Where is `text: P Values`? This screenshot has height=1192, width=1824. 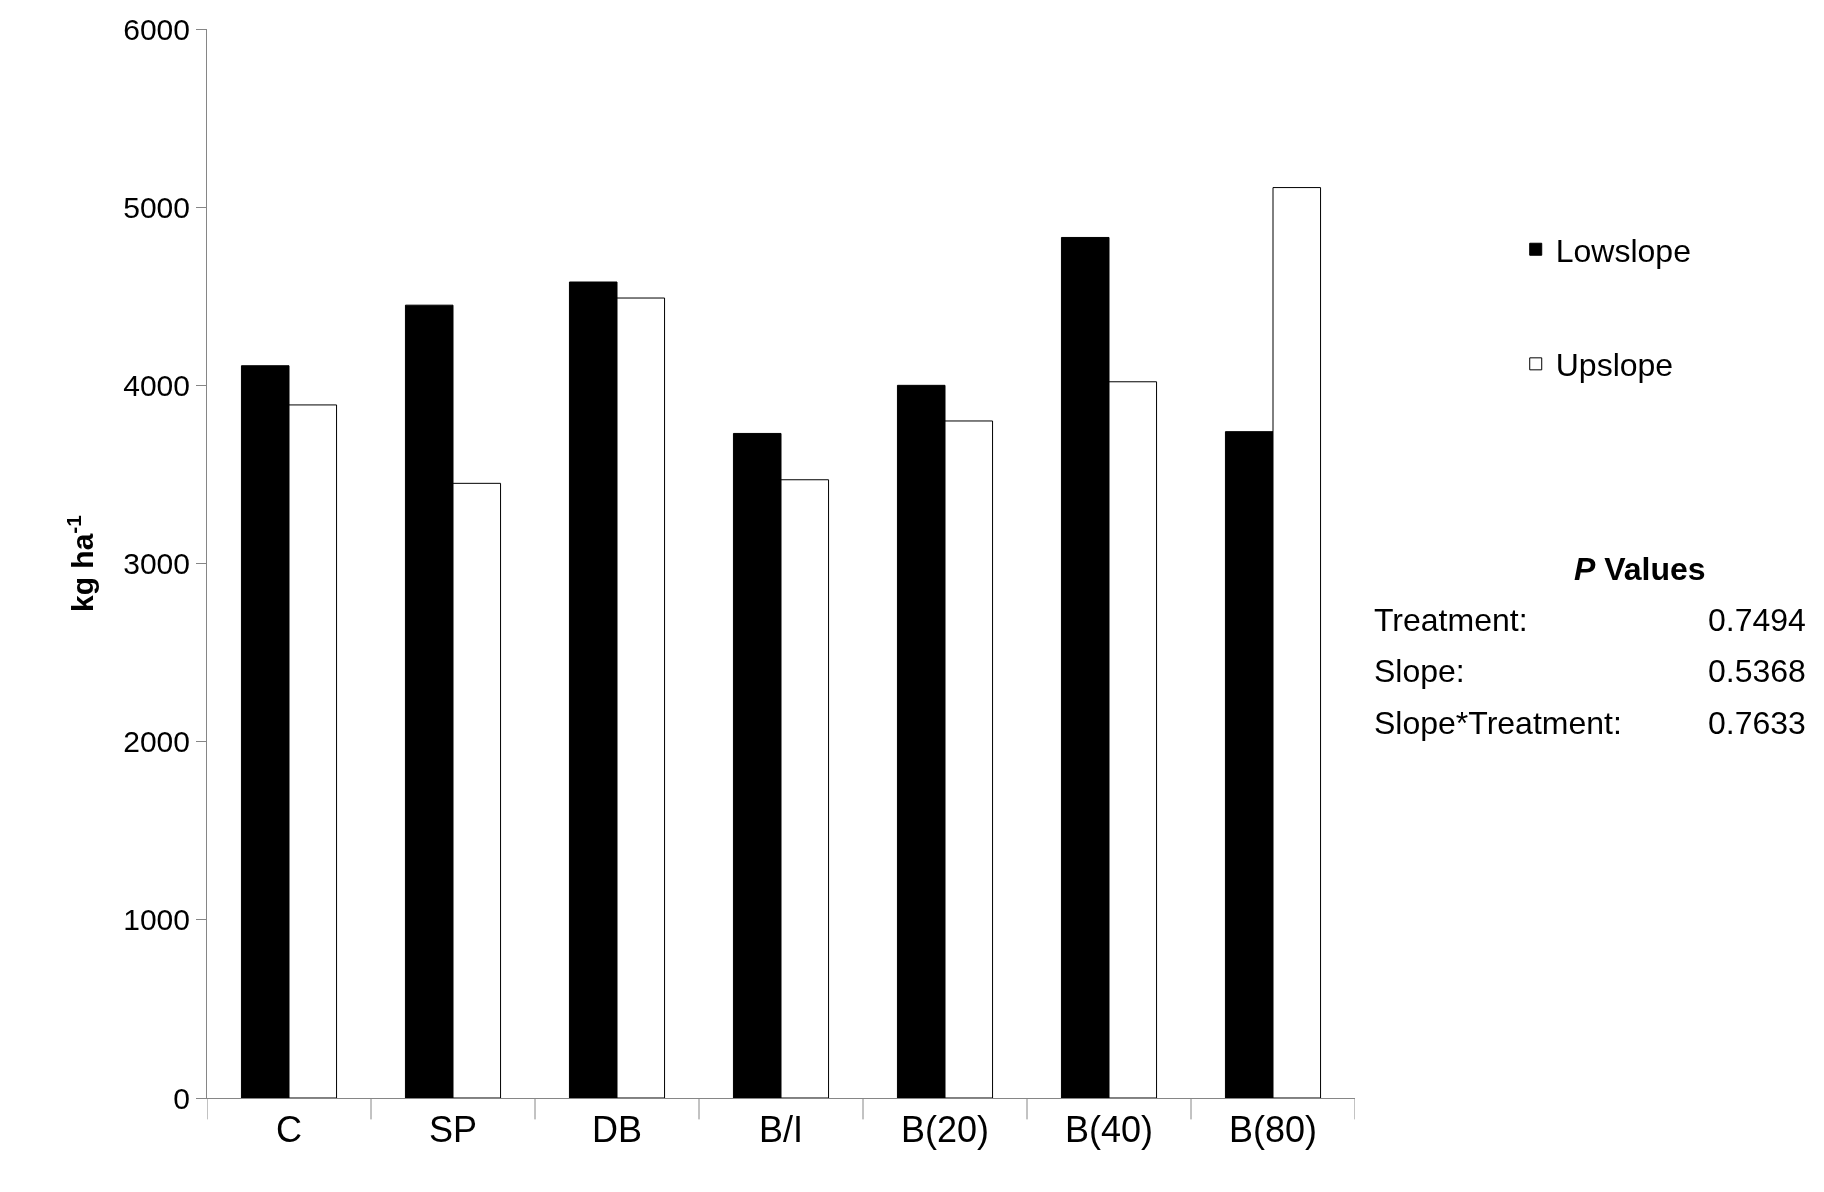
text: P Values is located at coordinates (1640, 569).